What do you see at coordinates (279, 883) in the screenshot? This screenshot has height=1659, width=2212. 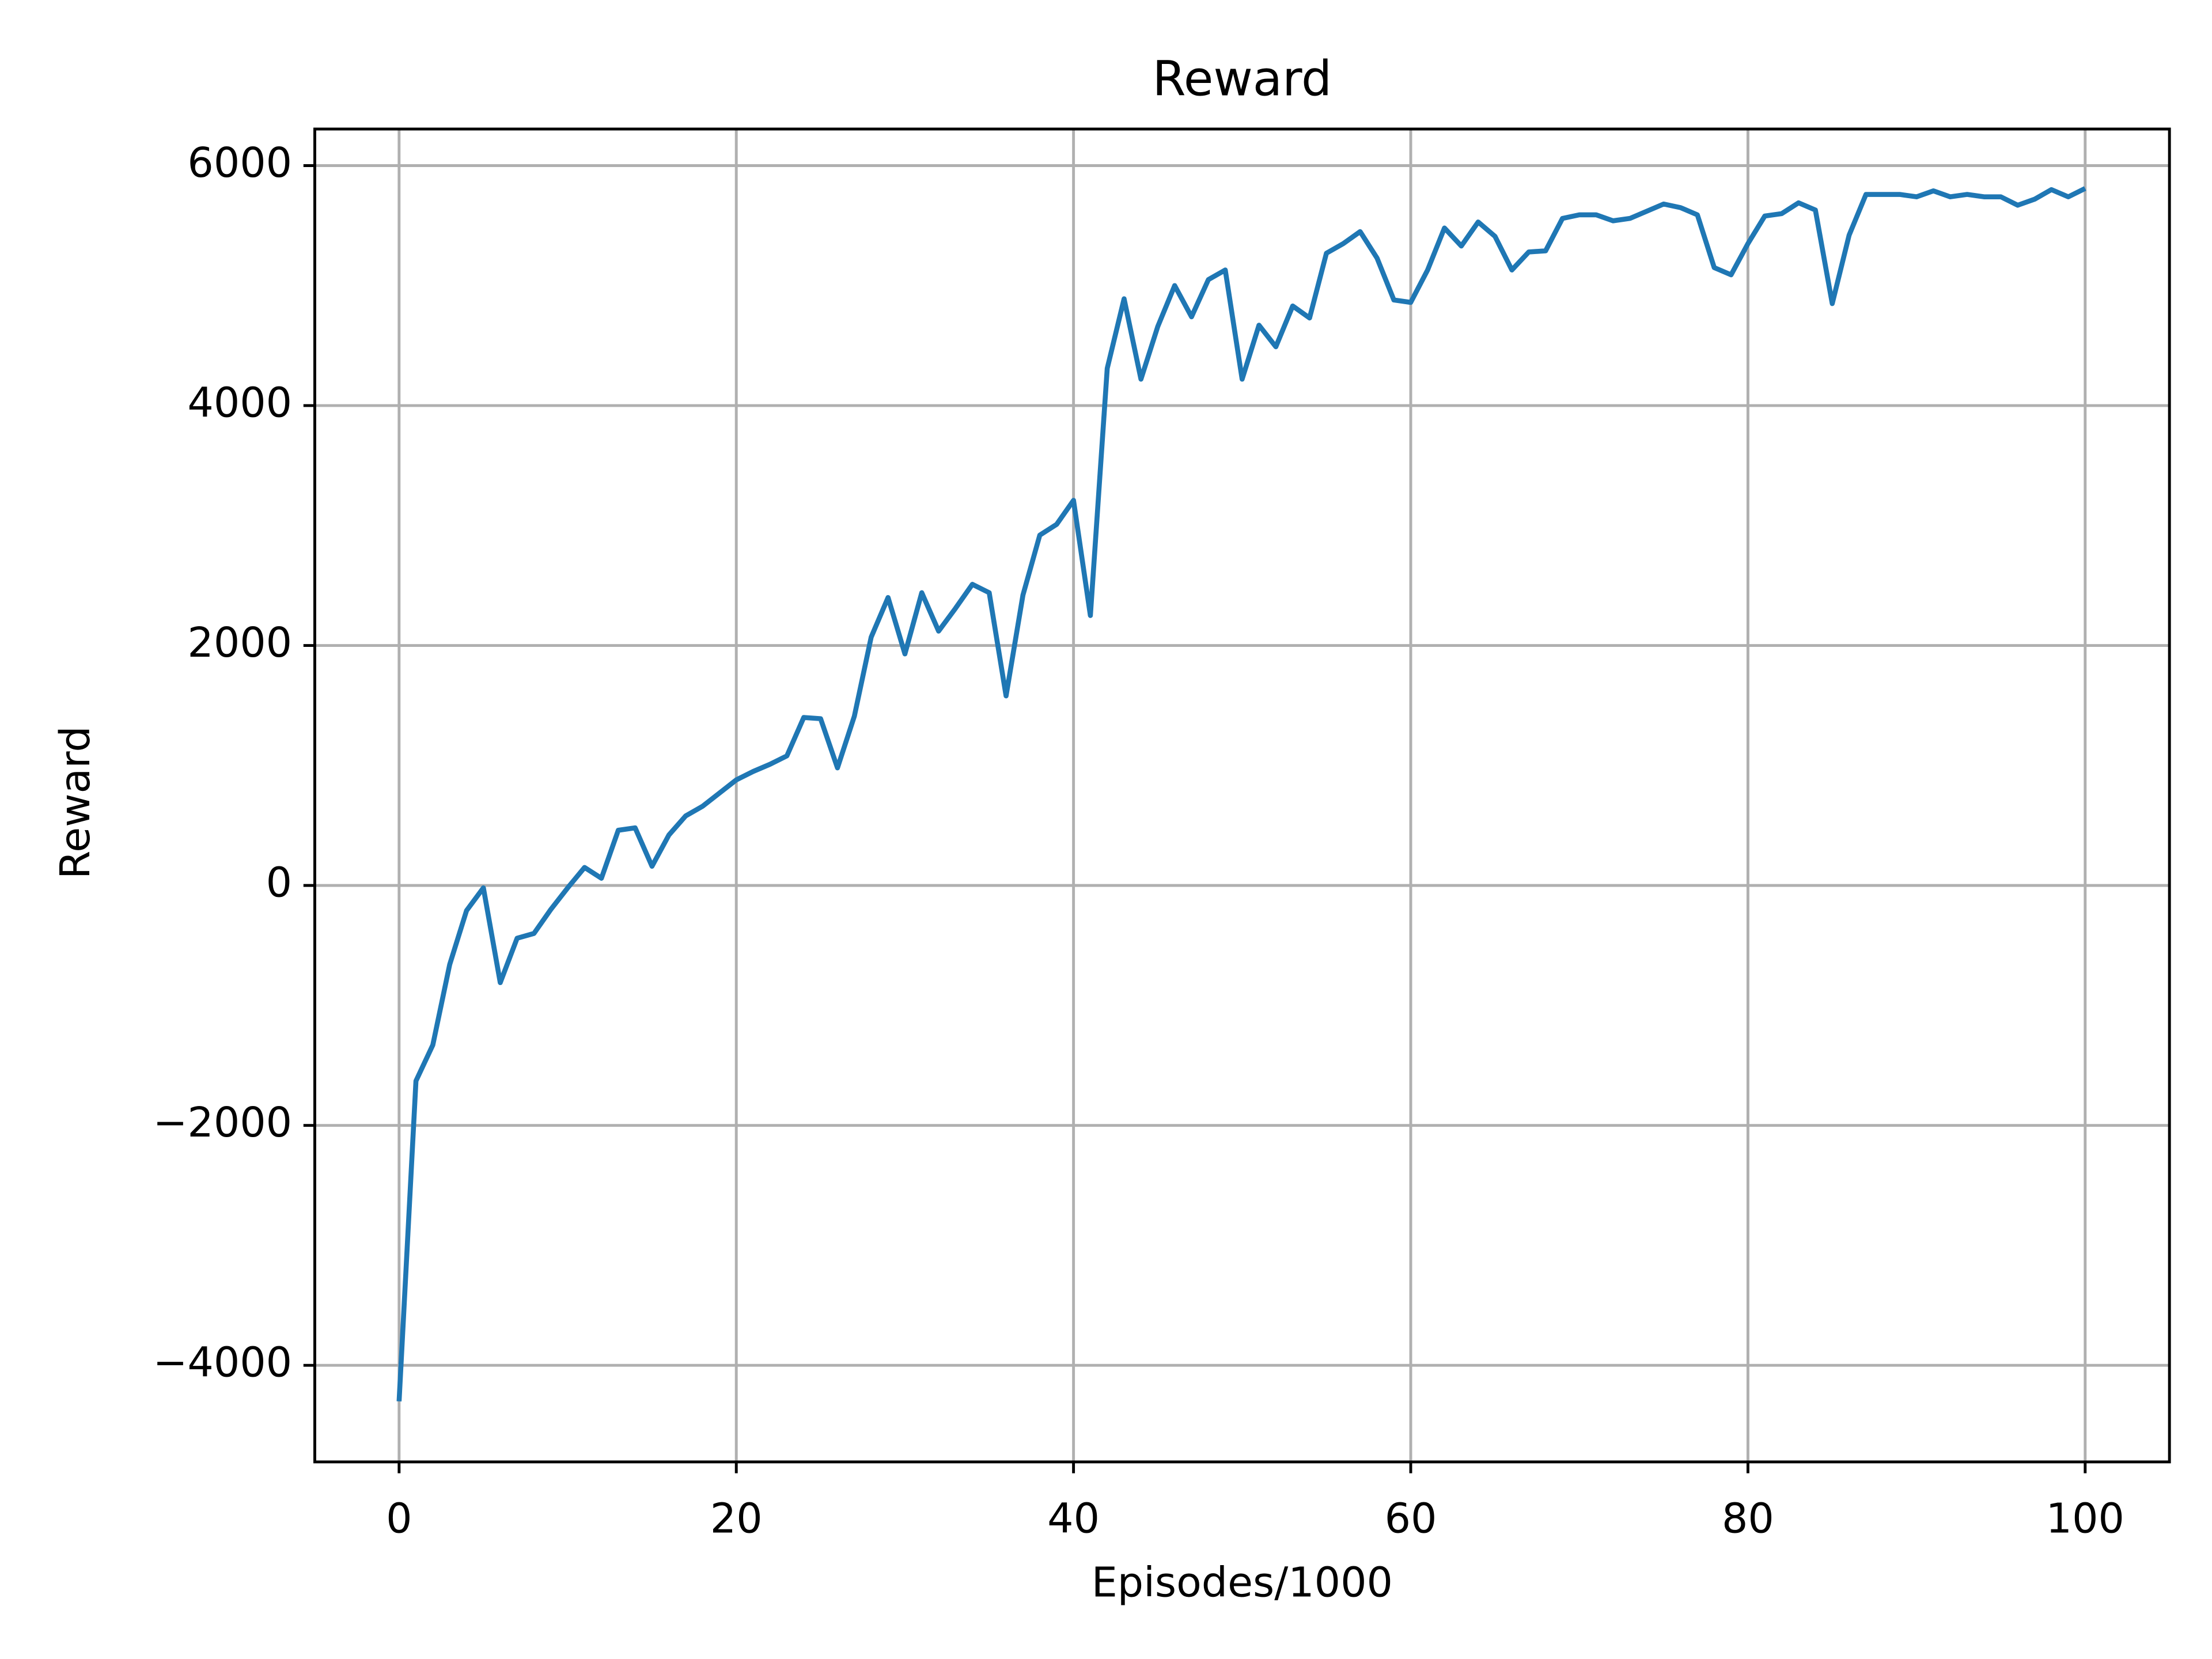 I see `y-tick-label: 0` at bounding box center [279, 883].